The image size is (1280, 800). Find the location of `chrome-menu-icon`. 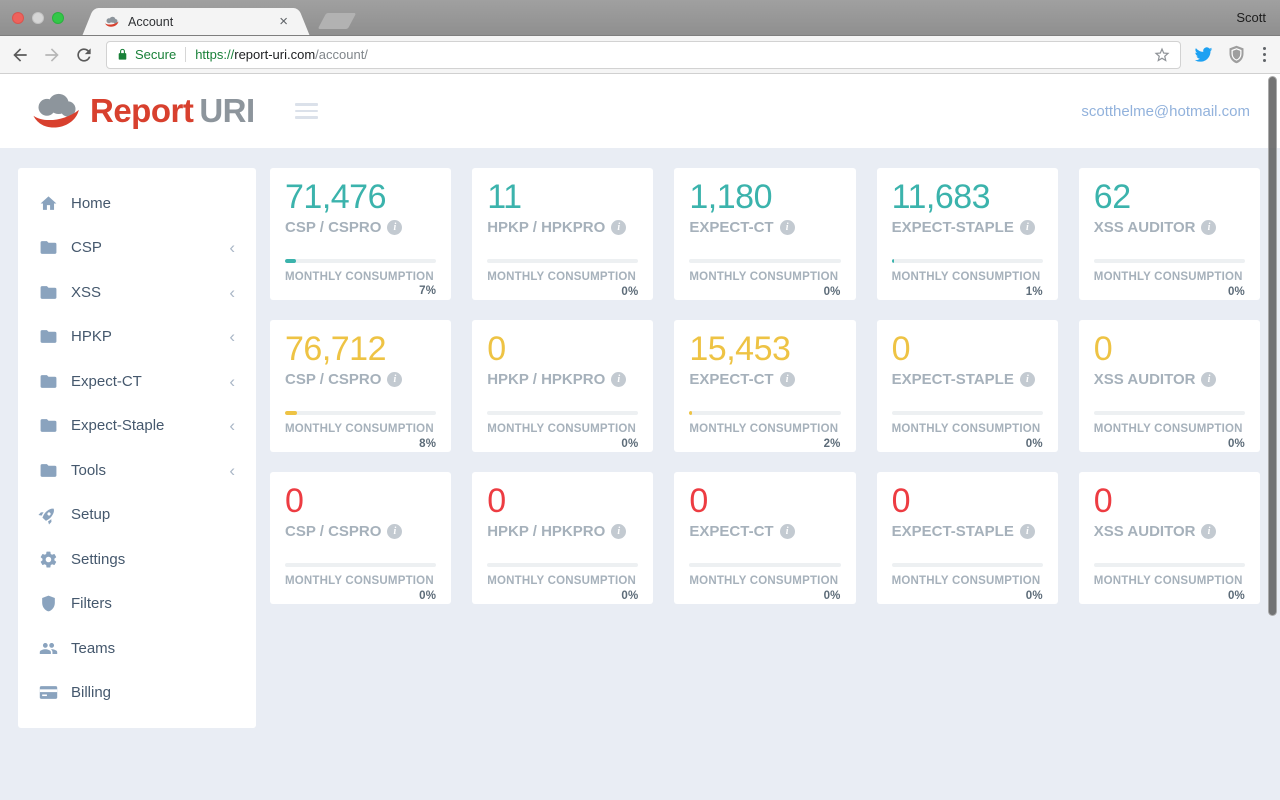

chrome-menu-icon is located at coordinates (1265, 54).